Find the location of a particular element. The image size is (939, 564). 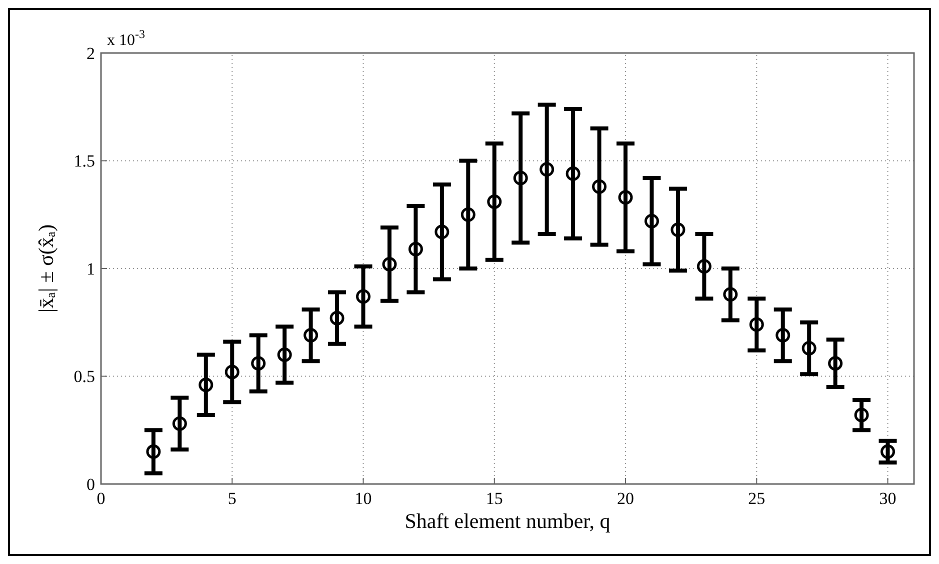

y-tick-label: 1 is located at coordinates (90, 268).